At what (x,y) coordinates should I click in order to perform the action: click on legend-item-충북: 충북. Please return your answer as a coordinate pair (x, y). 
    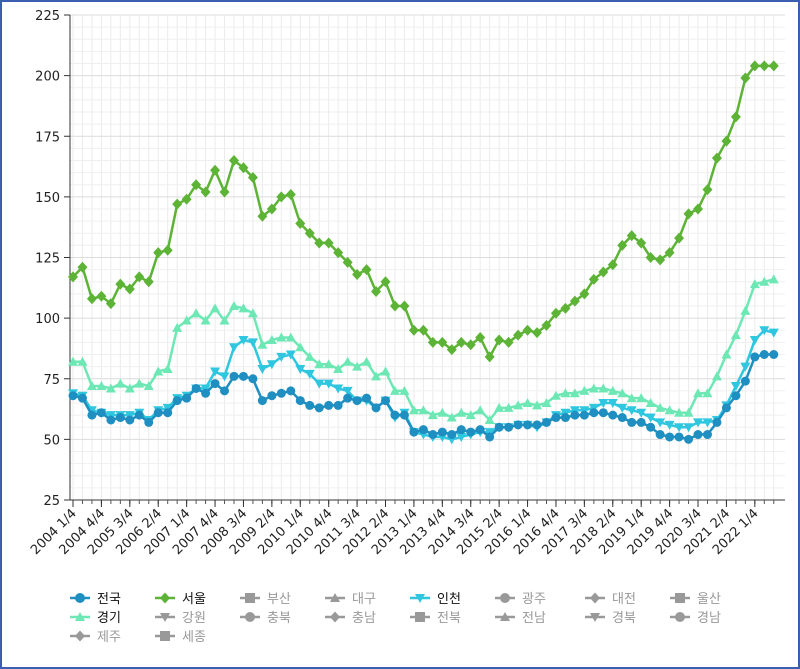
    Looking at the image, I should click on (265, 618).